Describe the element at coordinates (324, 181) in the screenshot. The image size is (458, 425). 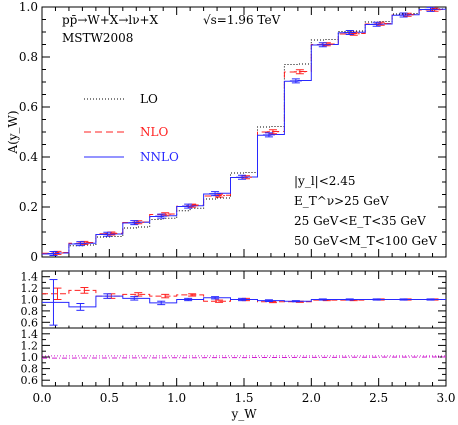
I see `cut-label-1: |y_l|<2.45` at that location.